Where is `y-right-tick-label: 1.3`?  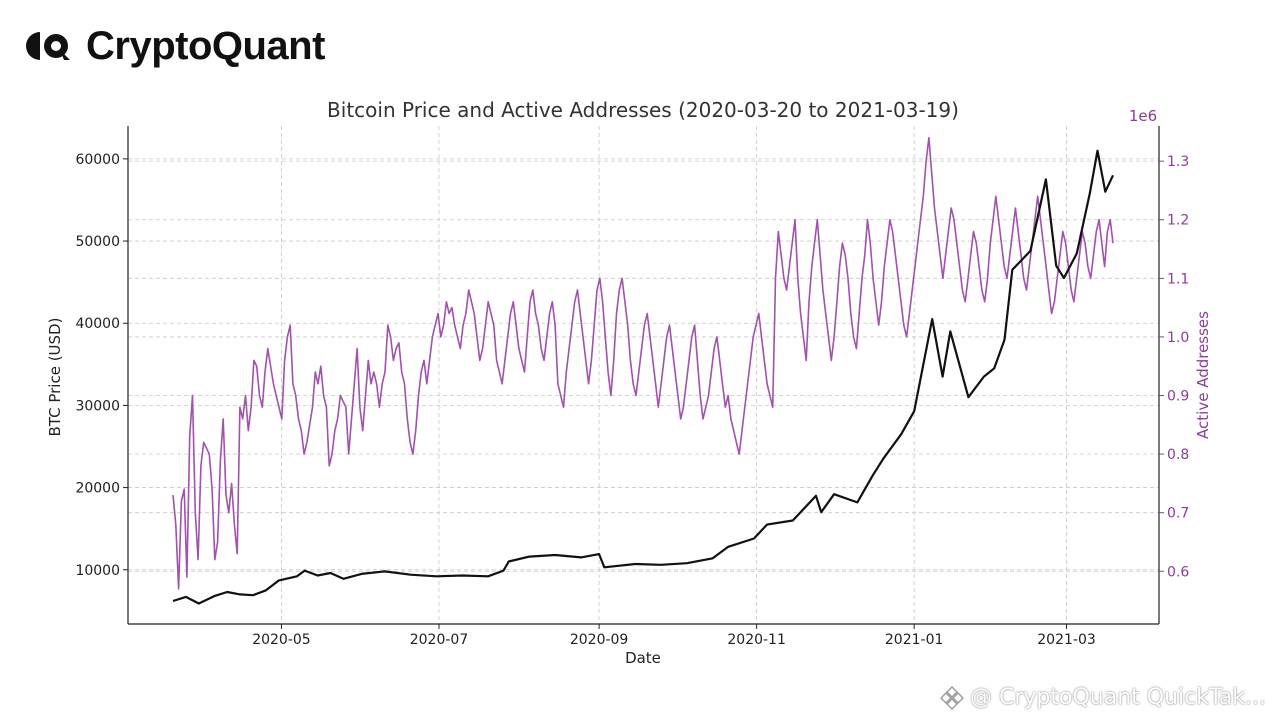 y-right-tick-label: 1.3 is located at coordinates (1178, 162).